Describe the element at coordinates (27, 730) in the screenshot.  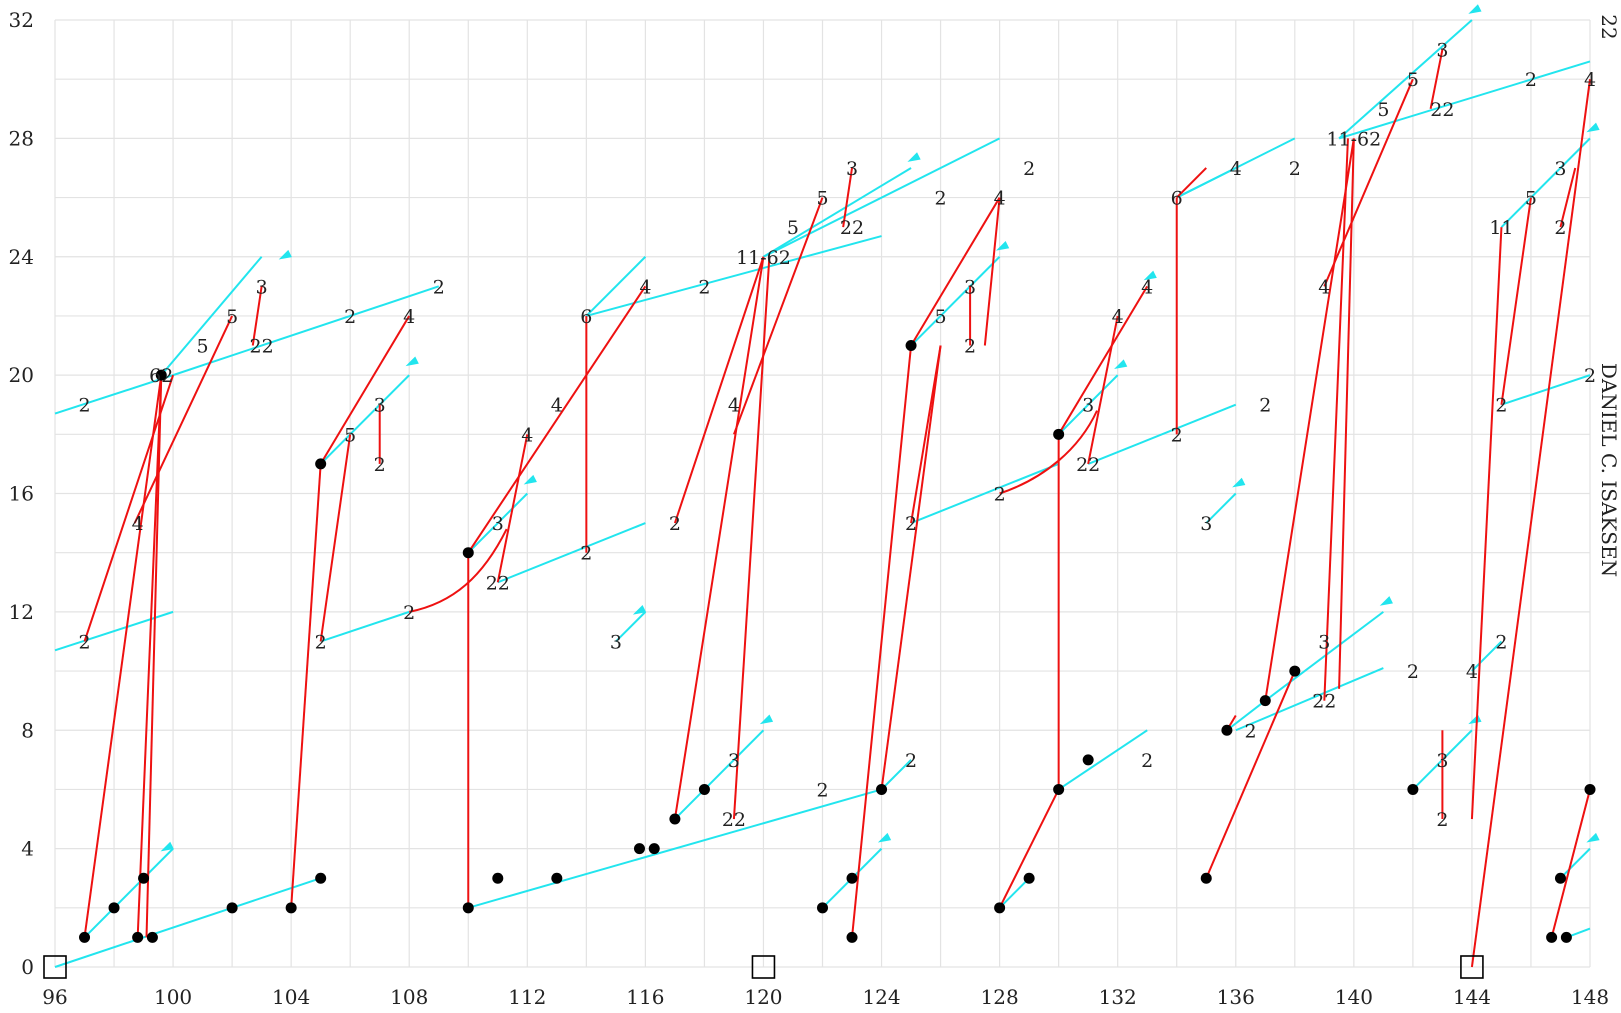
I see `y-tick-label: 8` at that location.